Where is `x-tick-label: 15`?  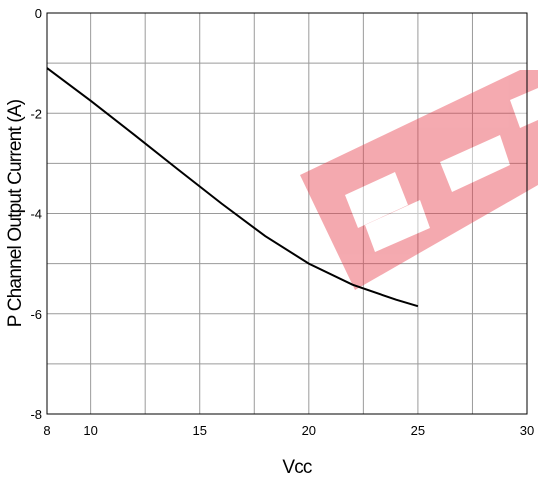 x-tick-label: 15 is located at coordinates (199, 430).